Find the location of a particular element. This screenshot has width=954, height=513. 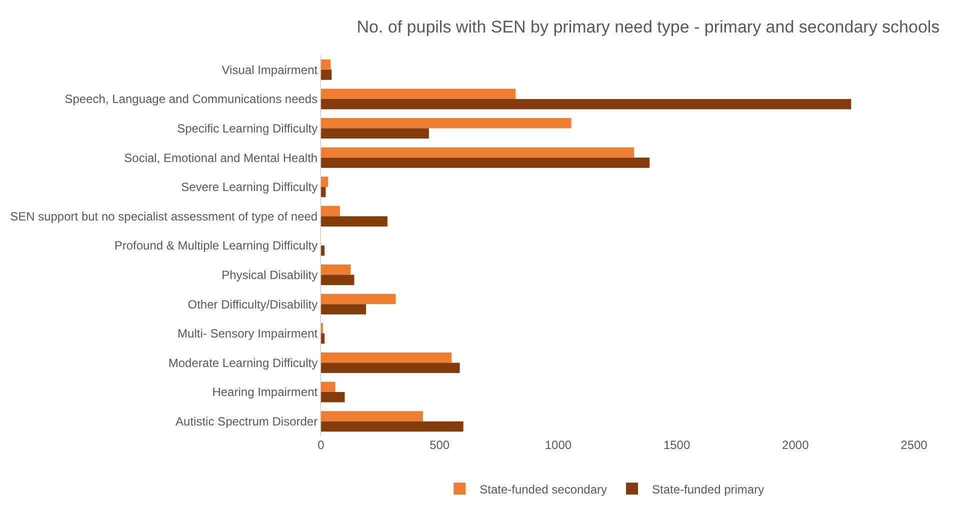

y-tick-label: Physical Disability is located at coordinates (270, 275).